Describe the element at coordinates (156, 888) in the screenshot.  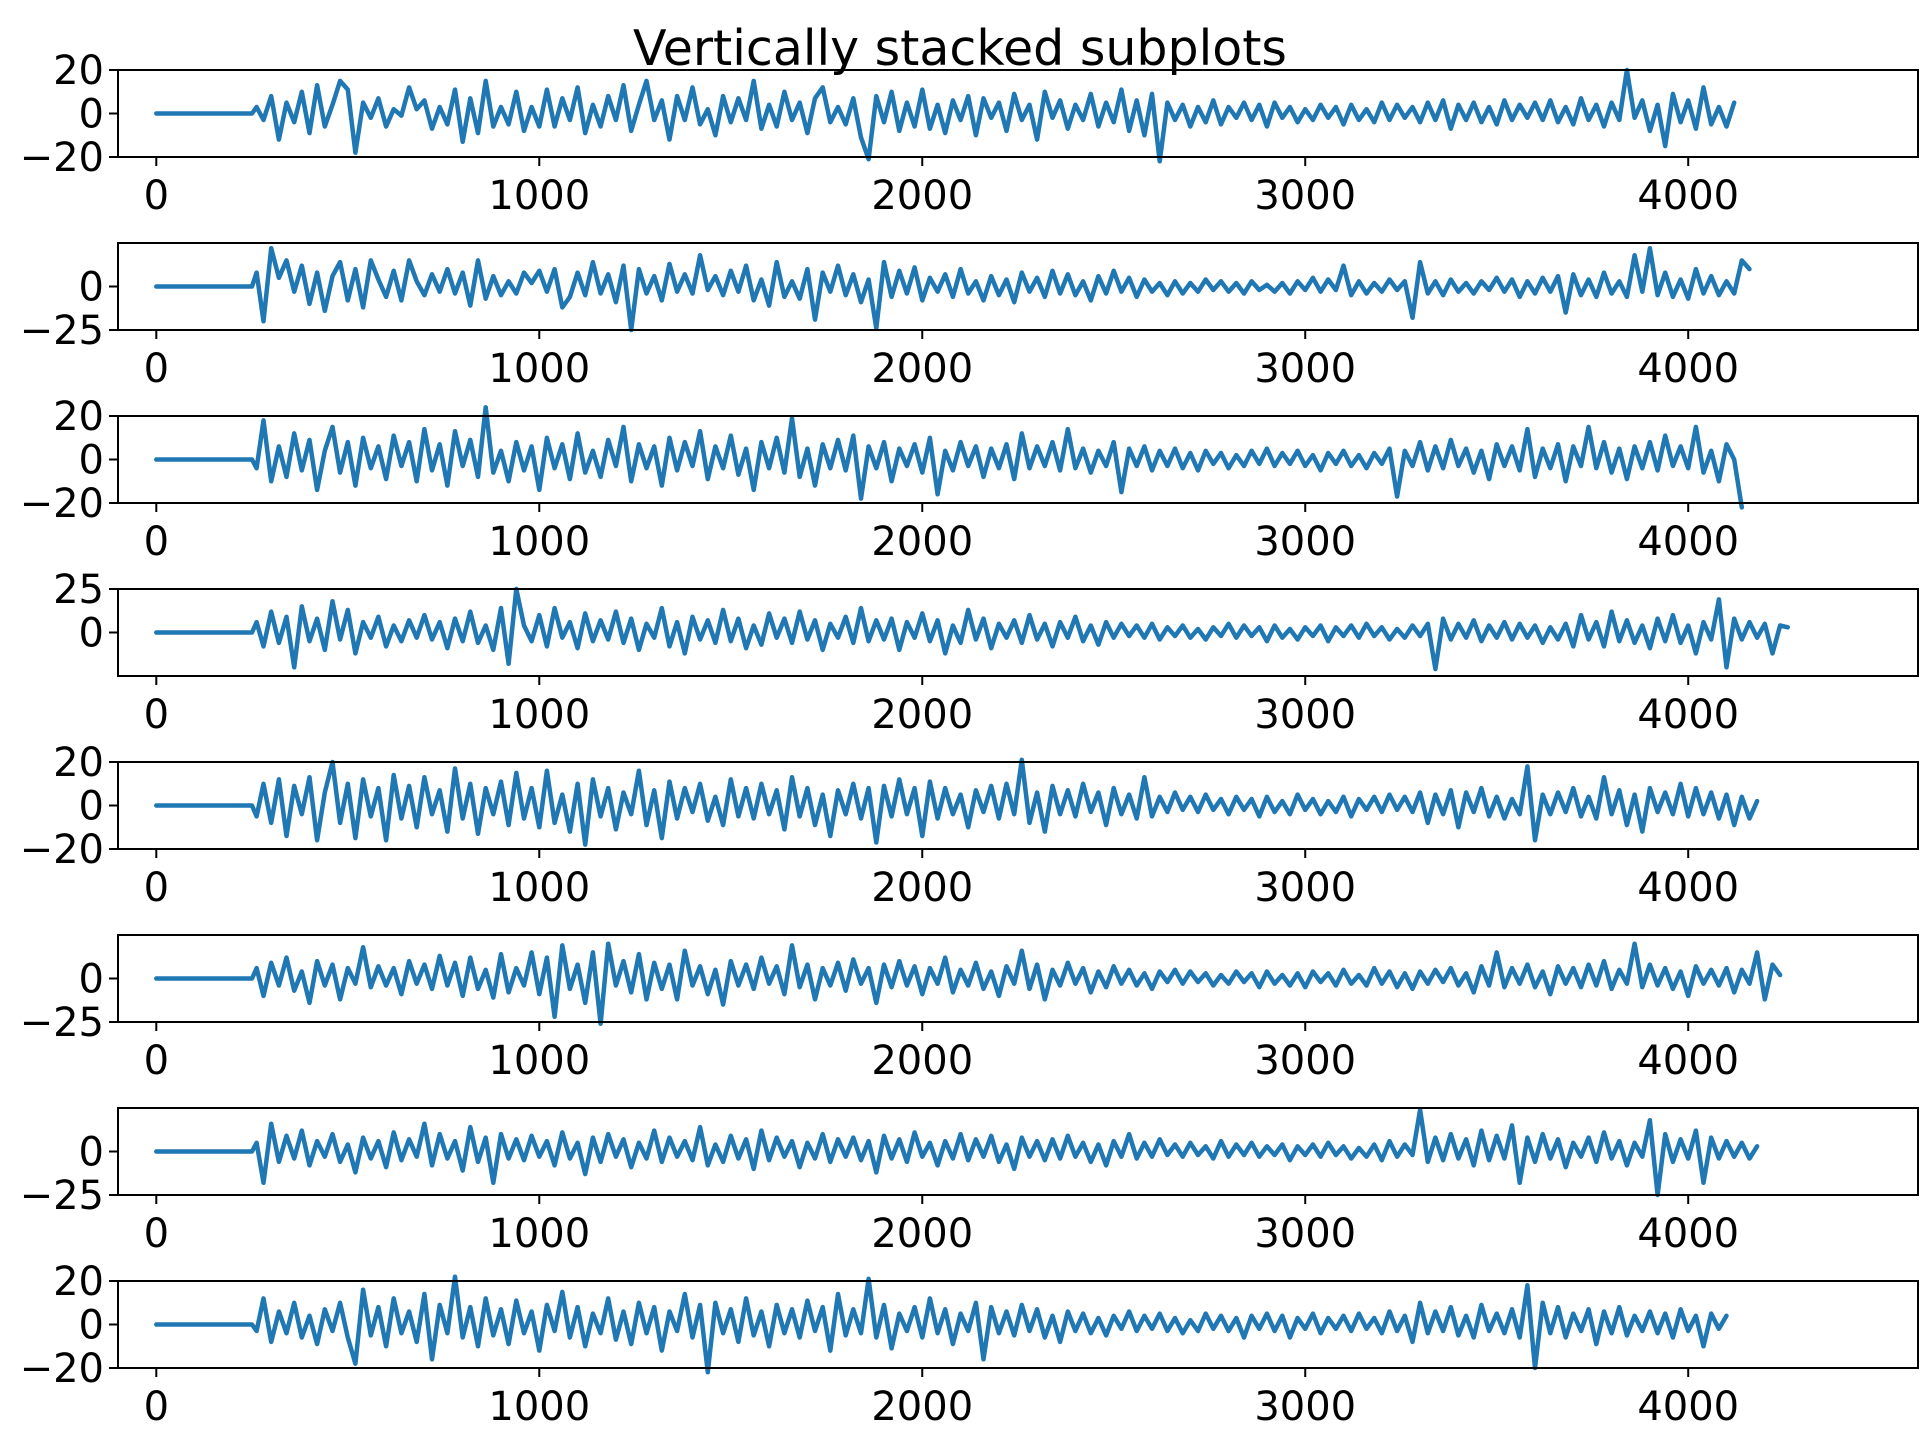
I see `subplot-5-xtick-label-0: 0` at that location.